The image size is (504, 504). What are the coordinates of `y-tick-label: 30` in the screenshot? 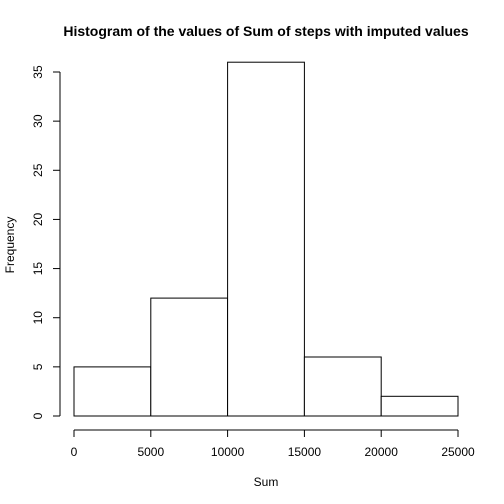 It's located at (38, 121).